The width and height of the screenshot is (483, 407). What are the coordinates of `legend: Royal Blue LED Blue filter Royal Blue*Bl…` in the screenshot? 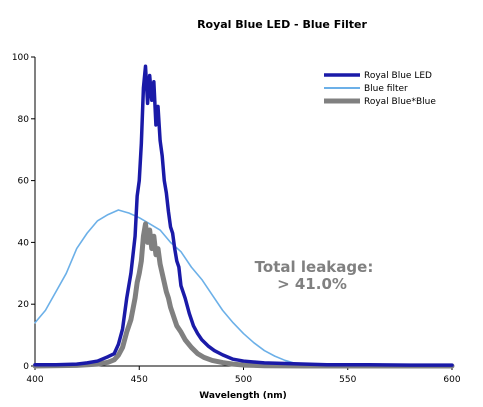 It's located at (380, 89).